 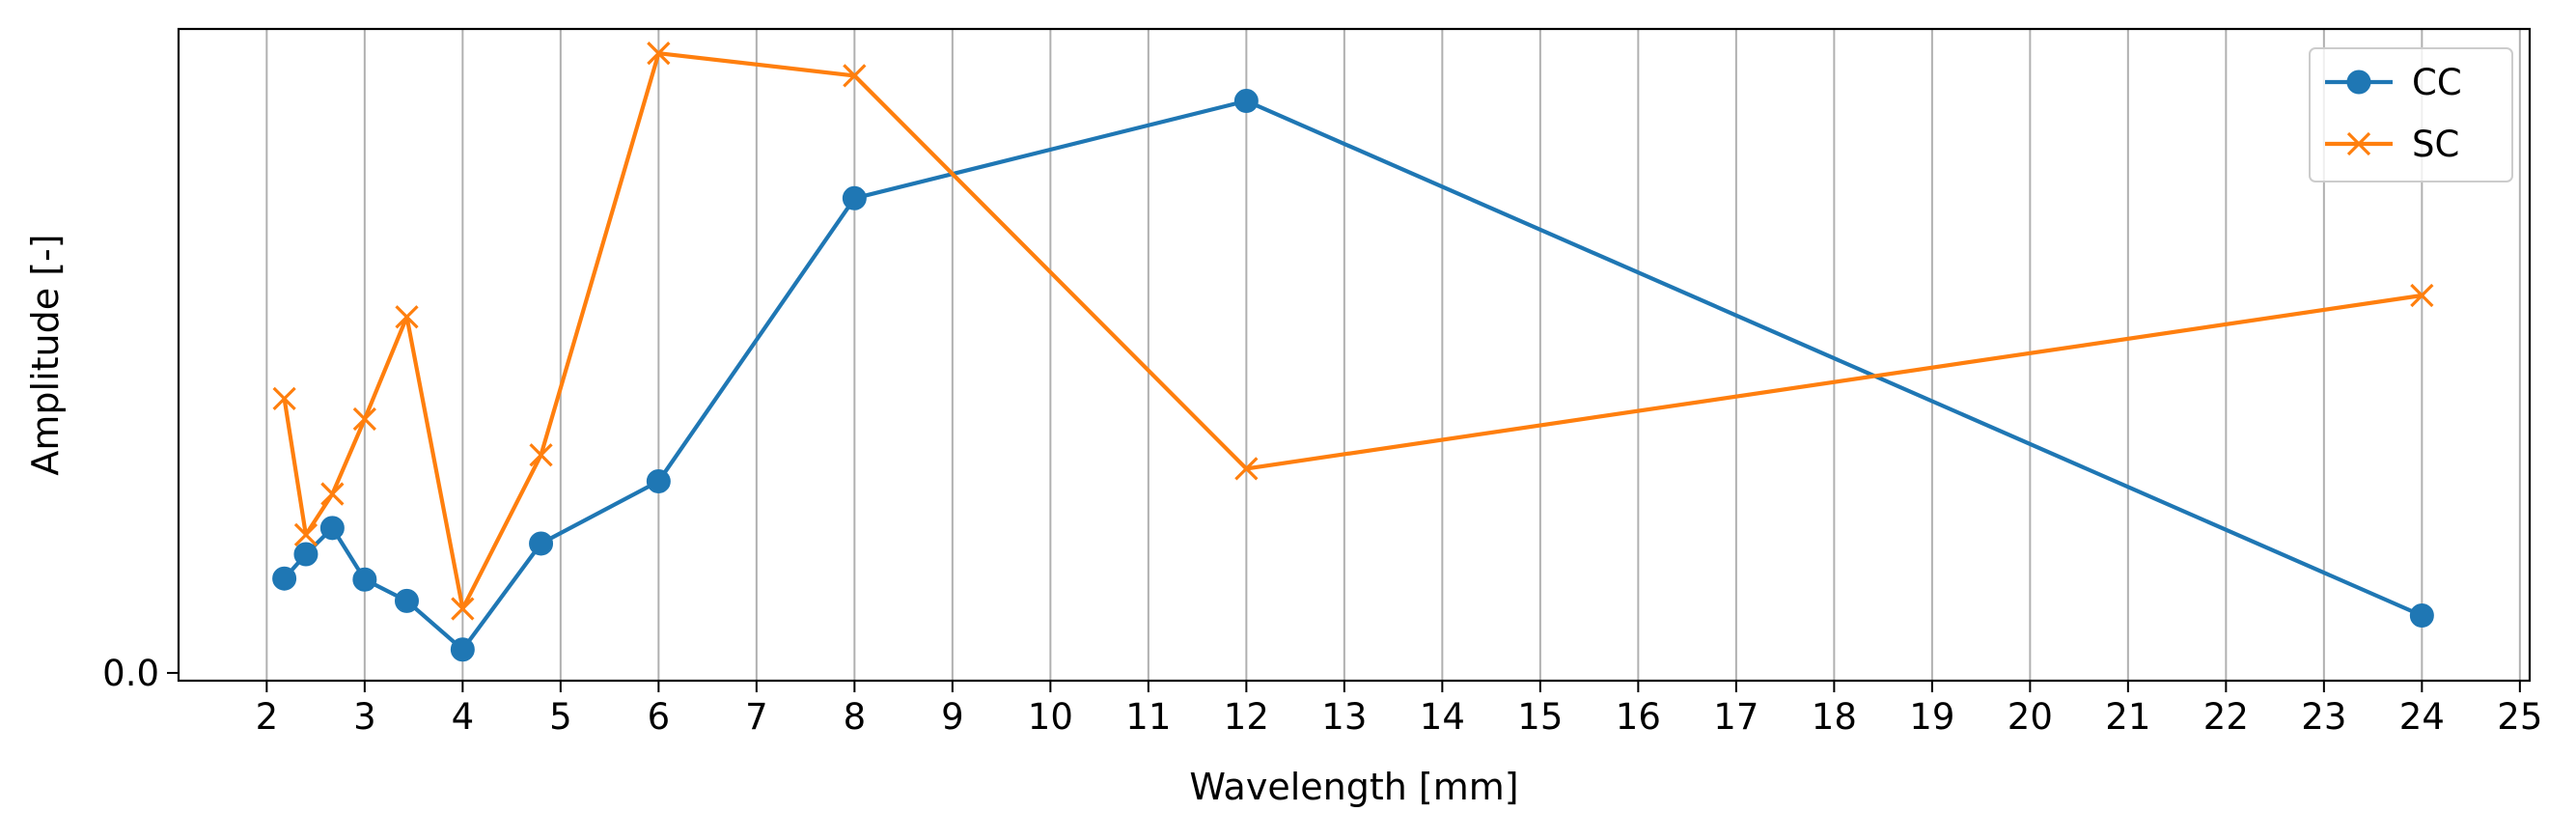 I want to click on x-tick-label: 23, so click(x=2323, y=717).